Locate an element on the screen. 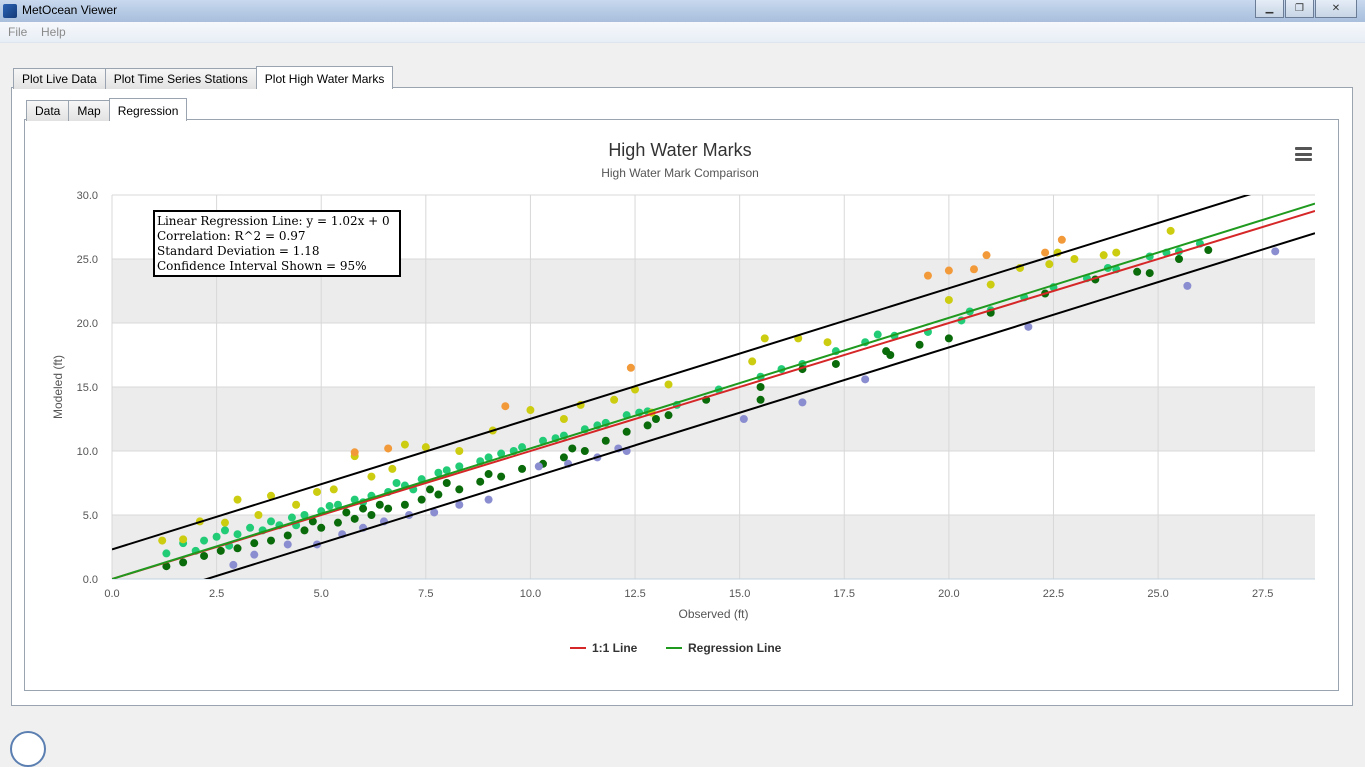  tab-plot-high-water-marks: Plot High Water Marks is located at coordinates (324, 77).